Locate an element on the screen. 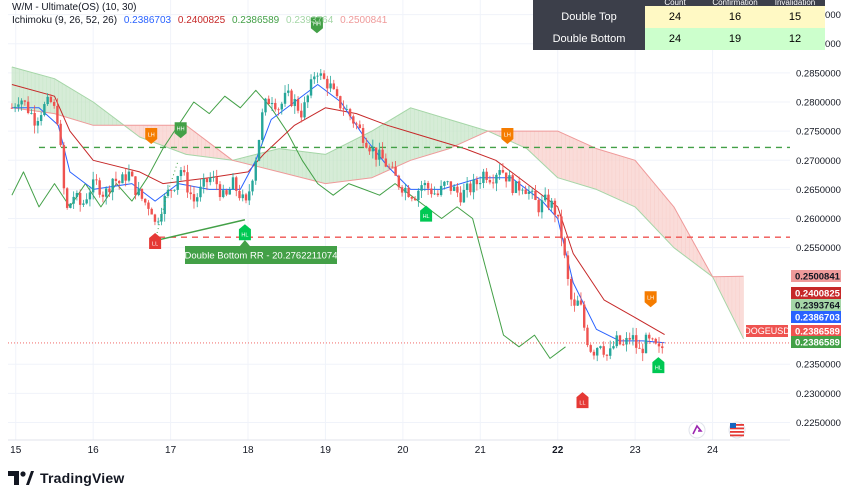 Image resolution: width=852 pixels, height=486 pixels. price-axis-label-bg is located at coordinates (816, 331).